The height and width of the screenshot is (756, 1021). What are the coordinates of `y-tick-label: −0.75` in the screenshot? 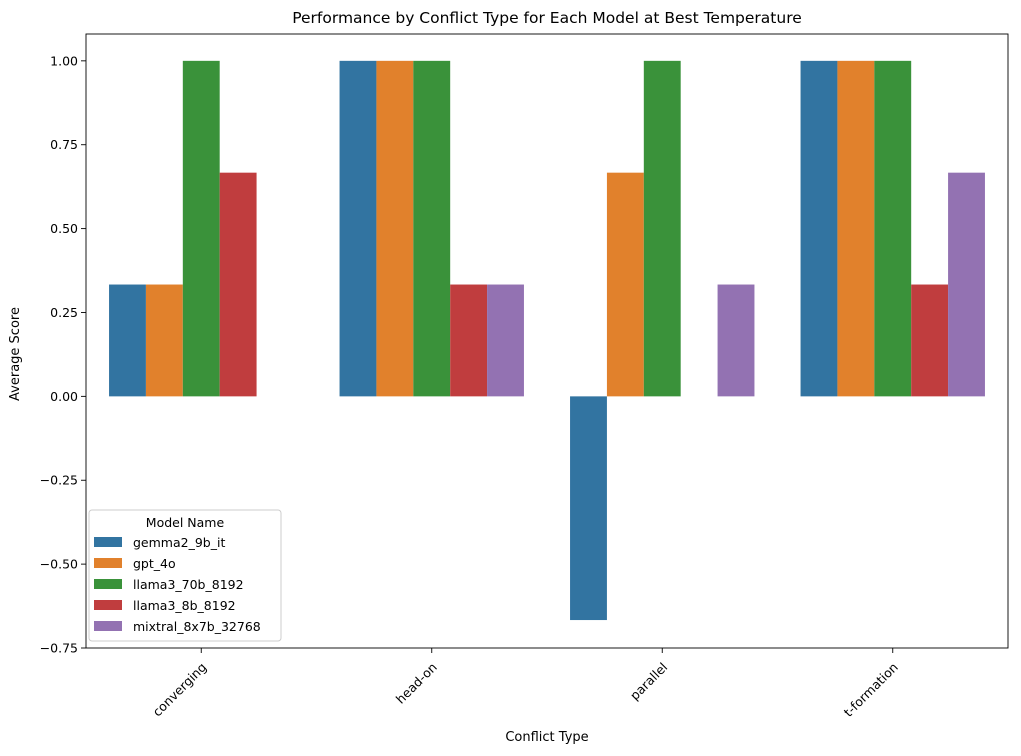 It's located at (59, 648).